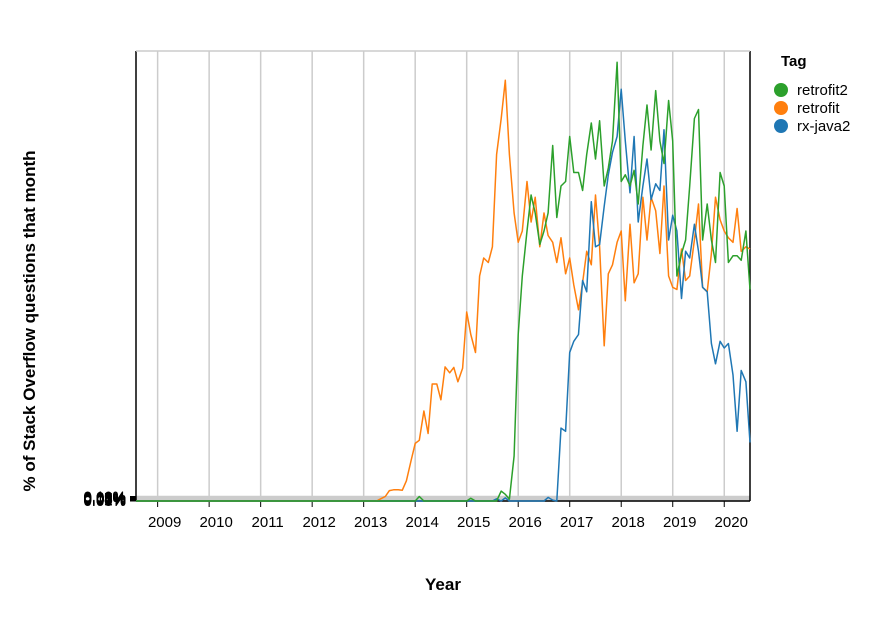 The height and width of the screenshot is (621, 887). I want to click on x-tick-label: 2015, so click(473, 522).